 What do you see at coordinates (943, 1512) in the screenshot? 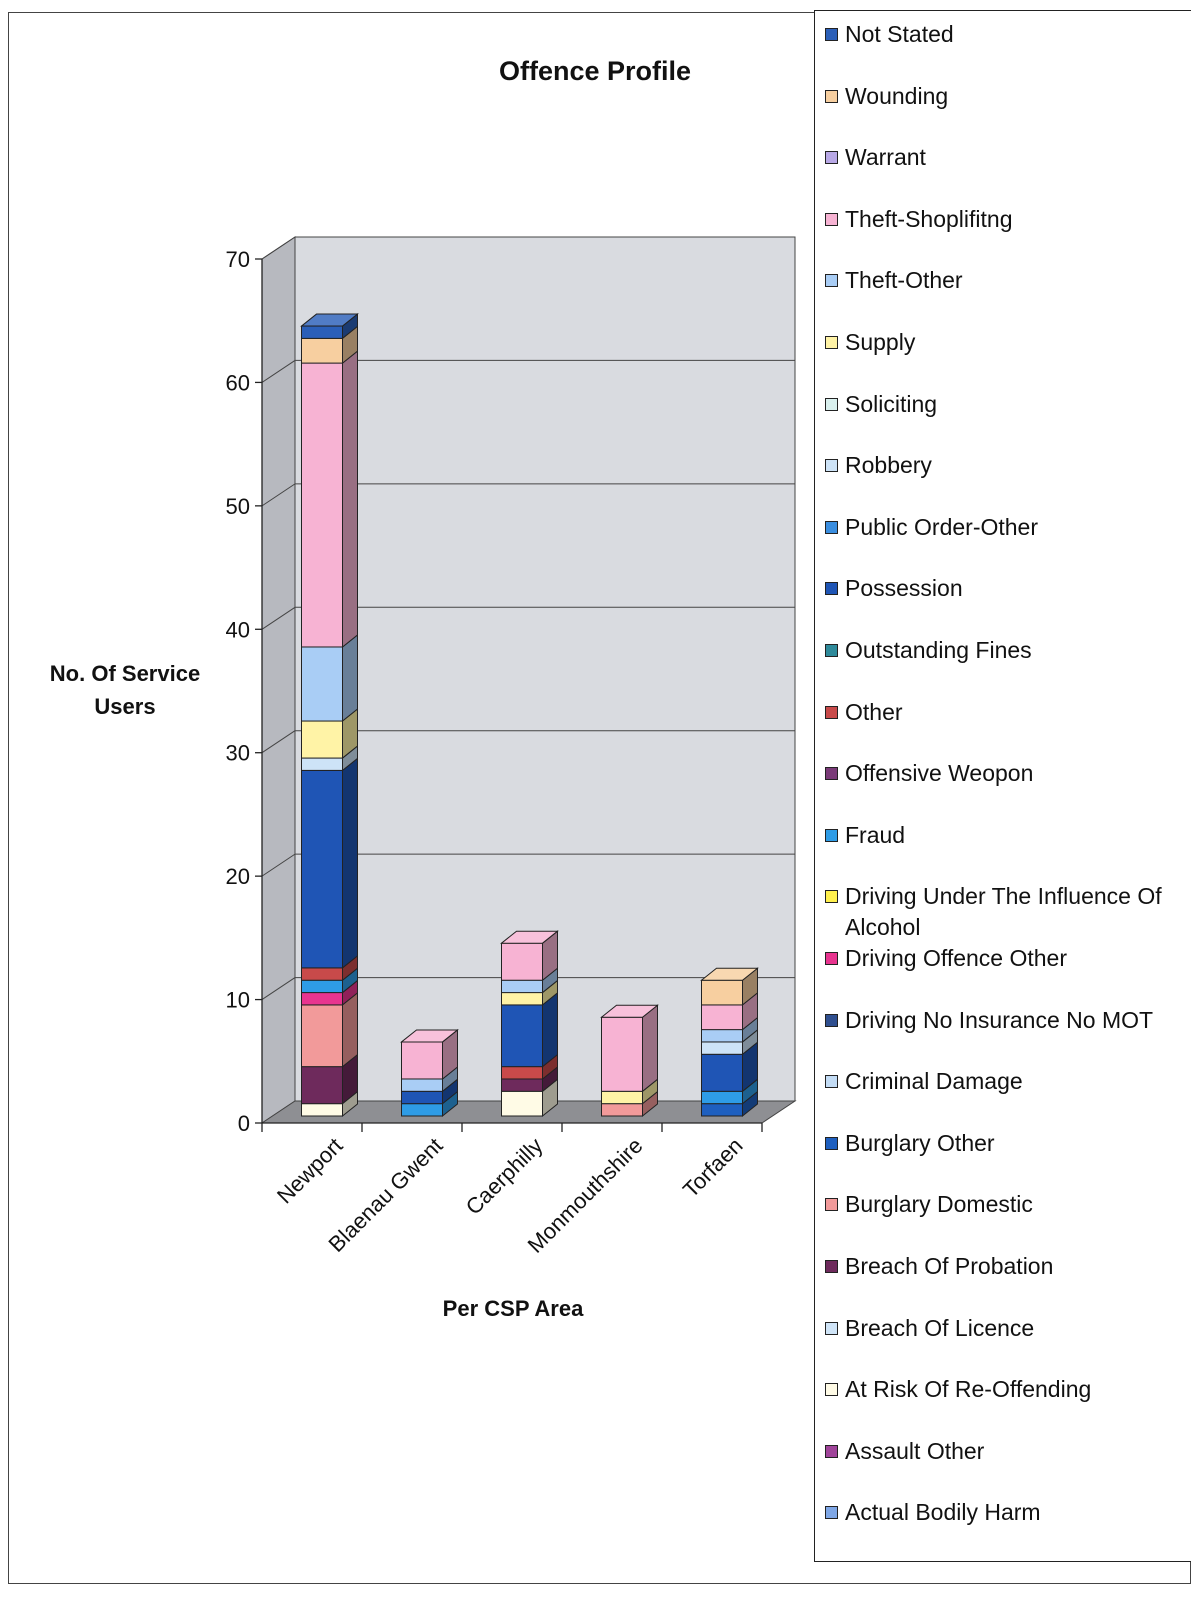
I see `legend-label: Actual Bodily Harm` at bounding box center [943, 1512].